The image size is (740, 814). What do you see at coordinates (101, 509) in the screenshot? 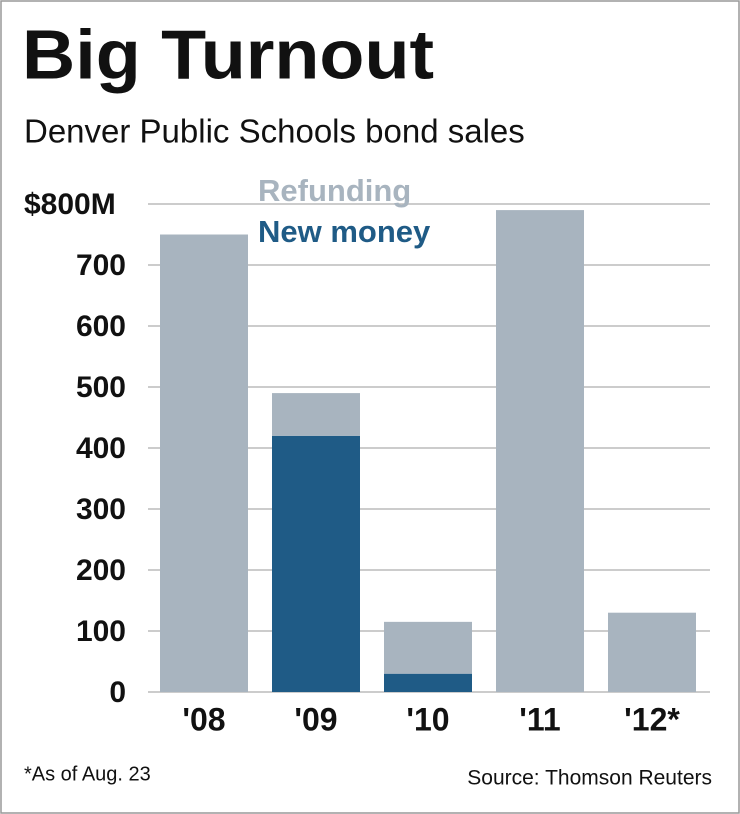
I see `y-tick-label: 300` at bounding box center [101, 509].